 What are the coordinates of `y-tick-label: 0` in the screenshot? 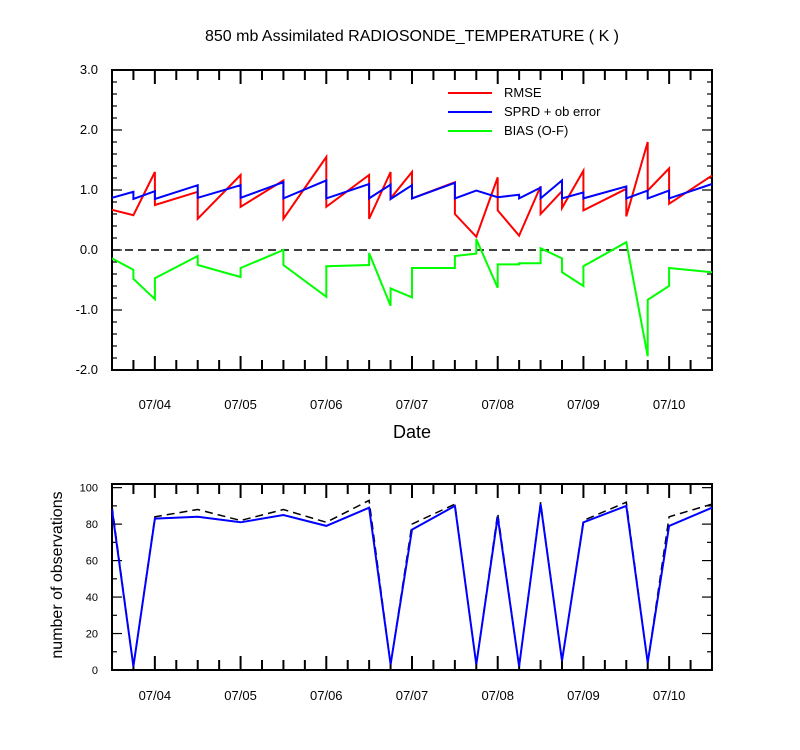 It's located at (95, 671).